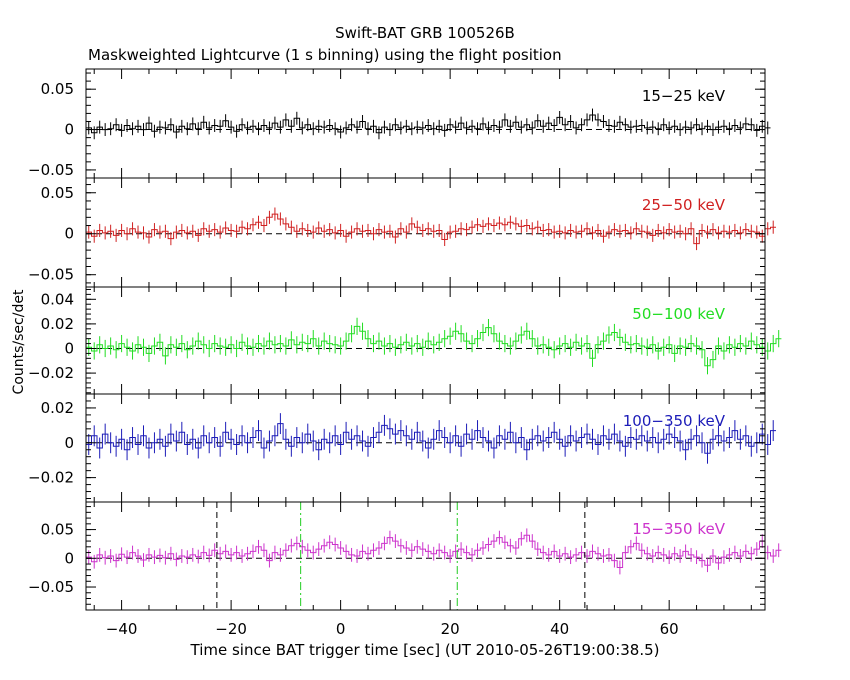 This screenshot has width=850, height=680. I want to click on band-label: 25−50 keV, so click(684, 205).